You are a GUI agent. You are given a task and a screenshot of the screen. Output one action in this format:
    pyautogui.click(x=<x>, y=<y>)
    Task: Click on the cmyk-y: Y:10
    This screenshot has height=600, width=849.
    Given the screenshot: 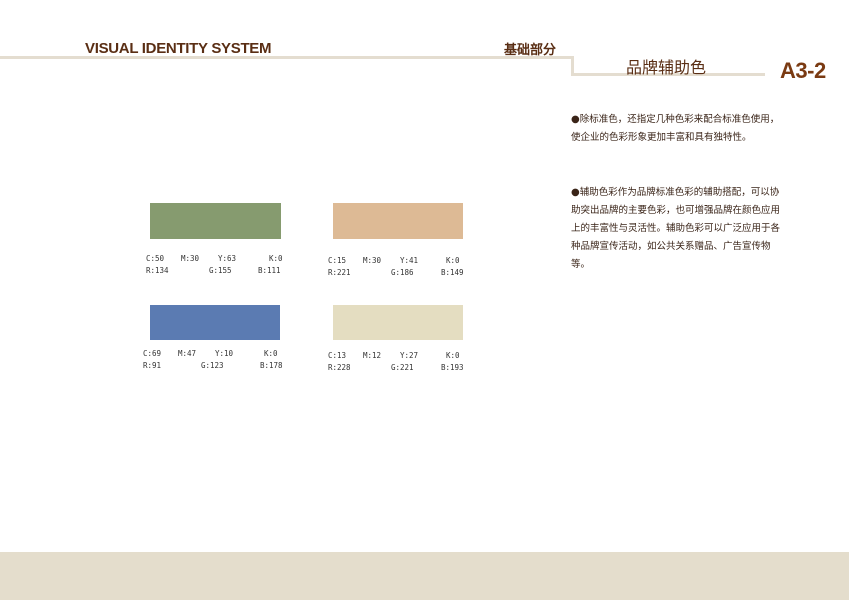 What is the action you would take?
    pyautogui.click(x=224, y=353)
    